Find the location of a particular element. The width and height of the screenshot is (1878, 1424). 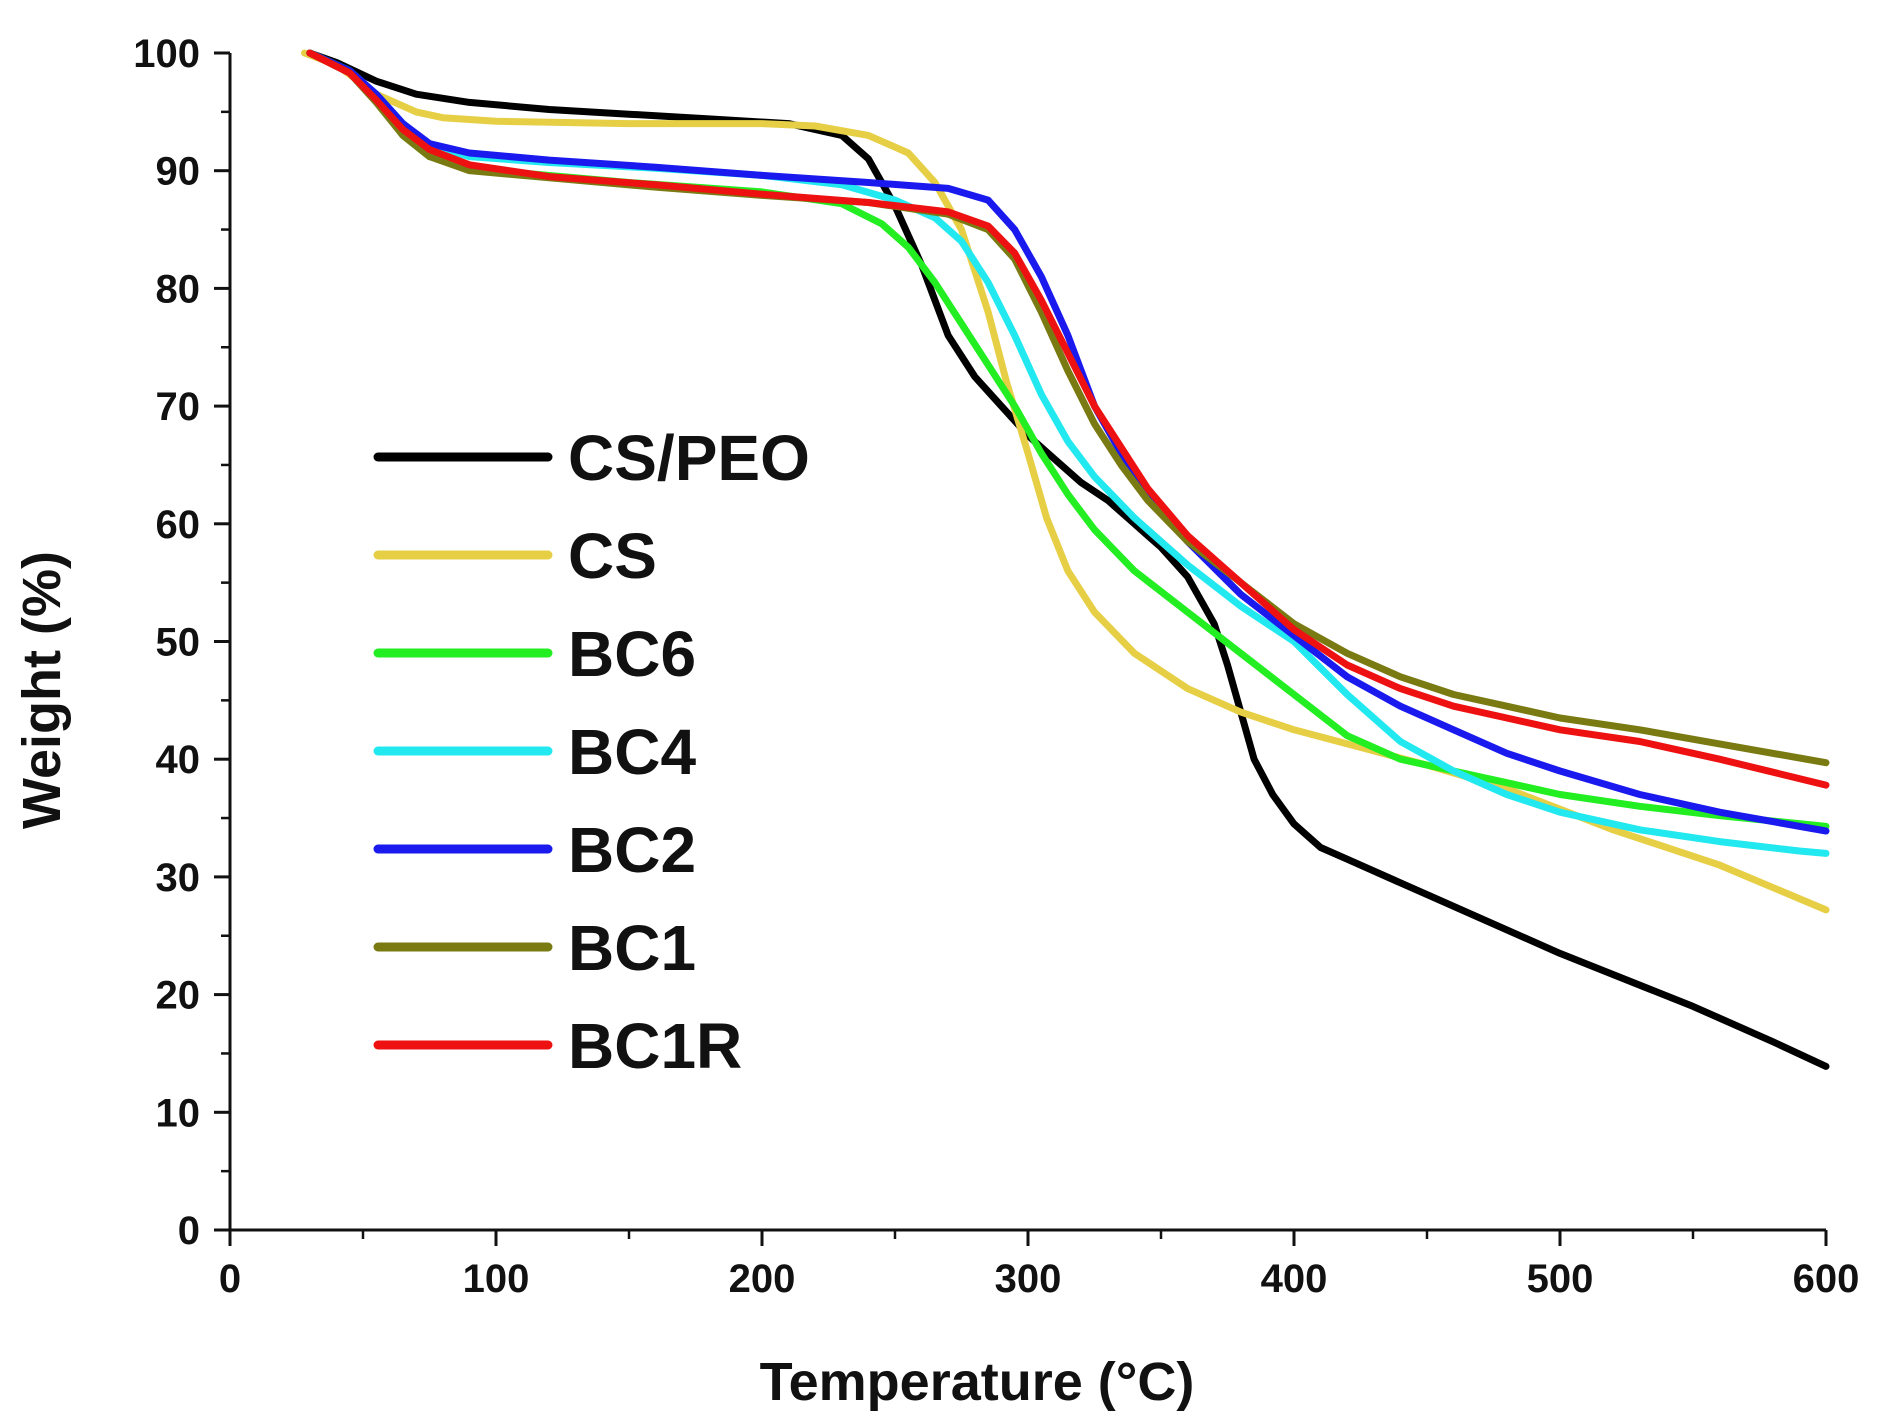

y-tick-label: 50 is located at coordinates (178, 643).